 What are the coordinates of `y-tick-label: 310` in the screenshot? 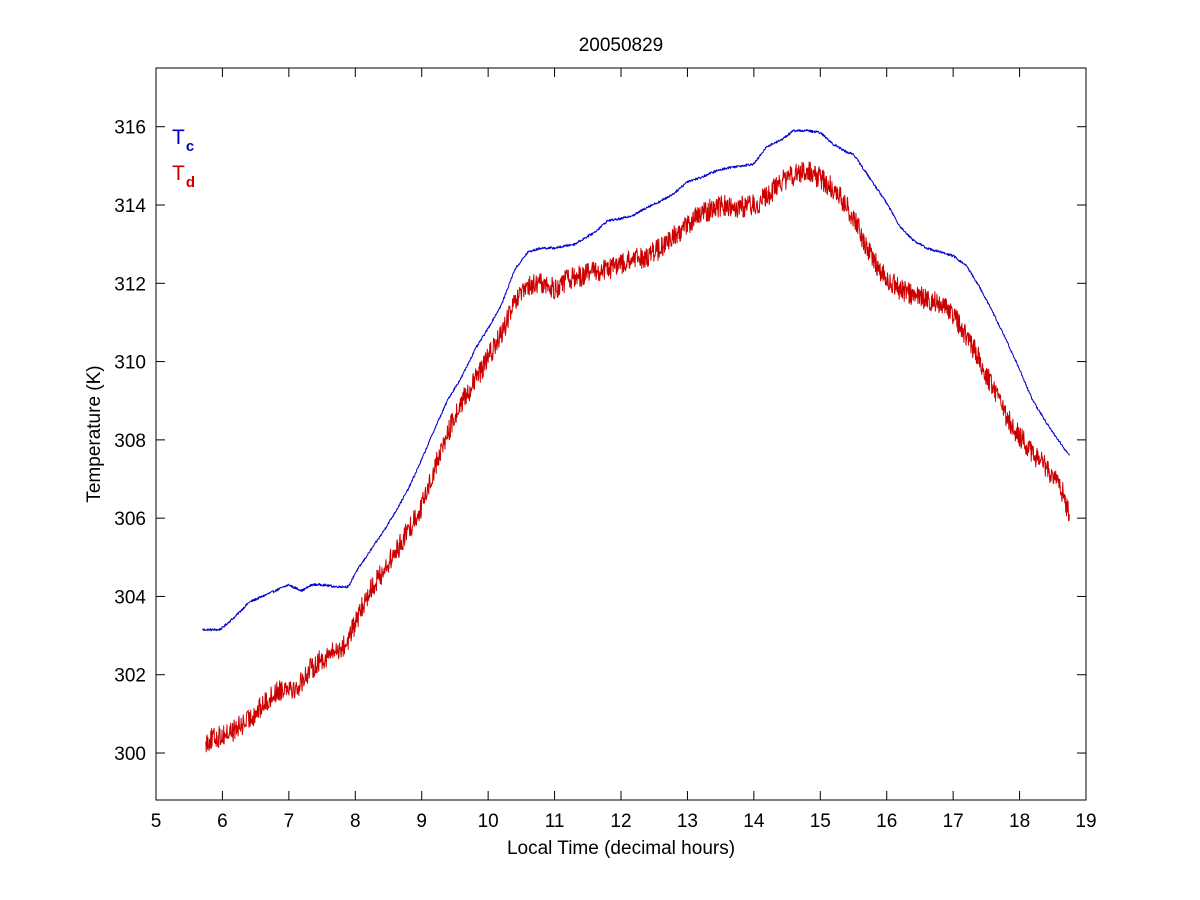 It's located at (130, 363).